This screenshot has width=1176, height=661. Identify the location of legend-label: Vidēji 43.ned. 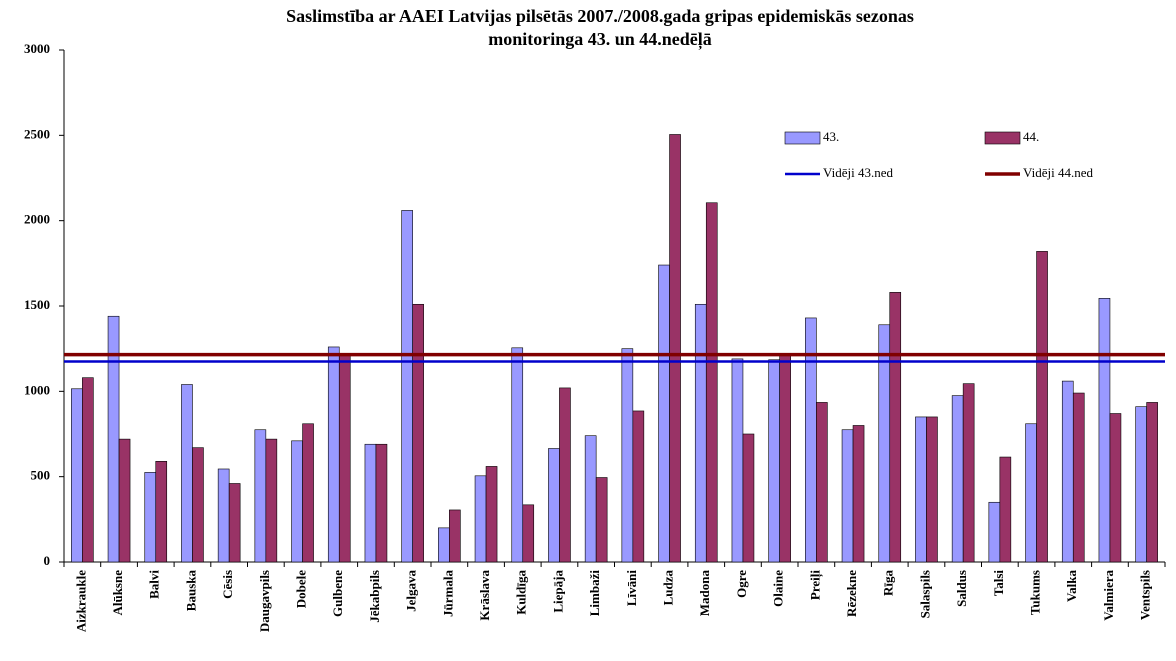
(858, 172).